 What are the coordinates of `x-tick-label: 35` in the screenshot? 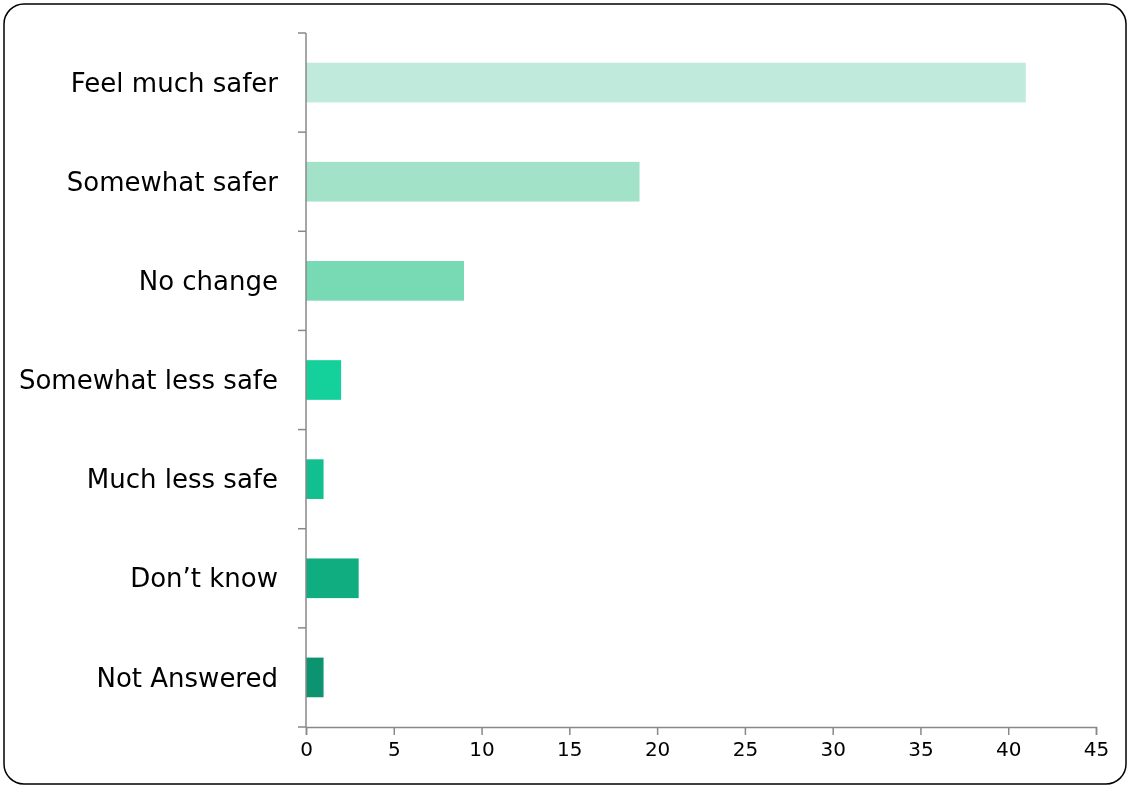 It's located at (921, 749).